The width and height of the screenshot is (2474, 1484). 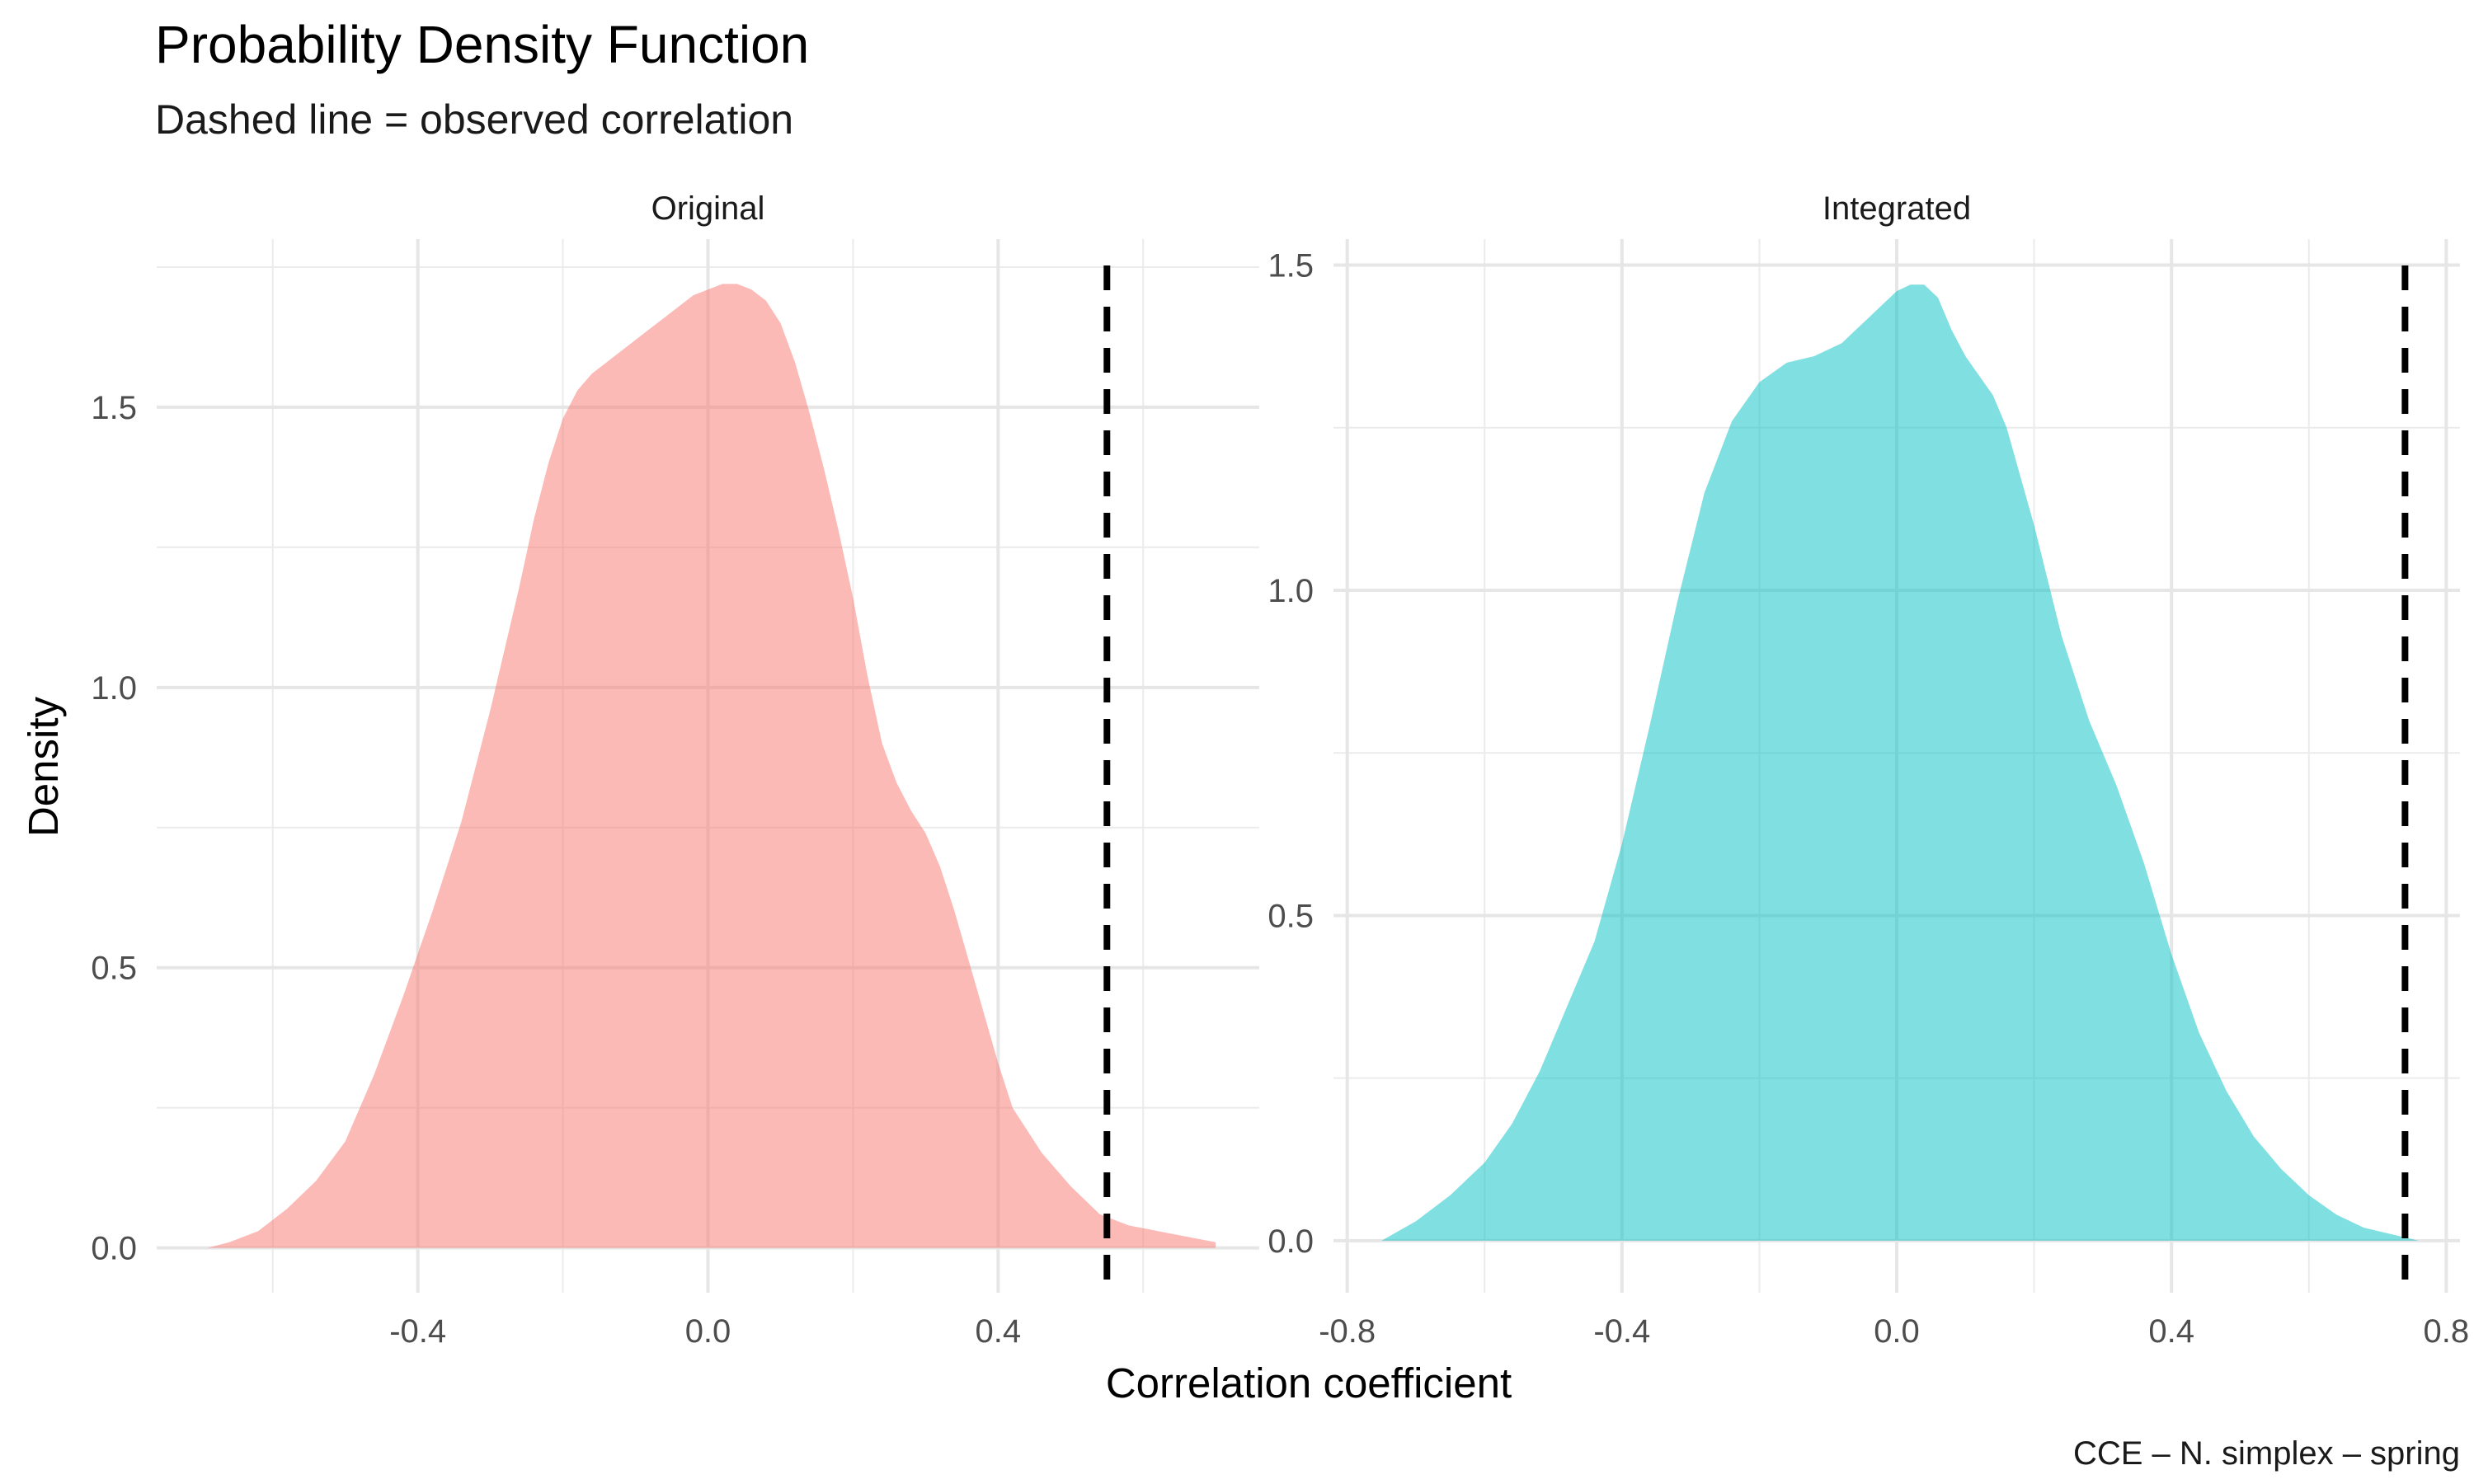 I want to click on strip-label: Integrated, so click(x=1897, y=208).